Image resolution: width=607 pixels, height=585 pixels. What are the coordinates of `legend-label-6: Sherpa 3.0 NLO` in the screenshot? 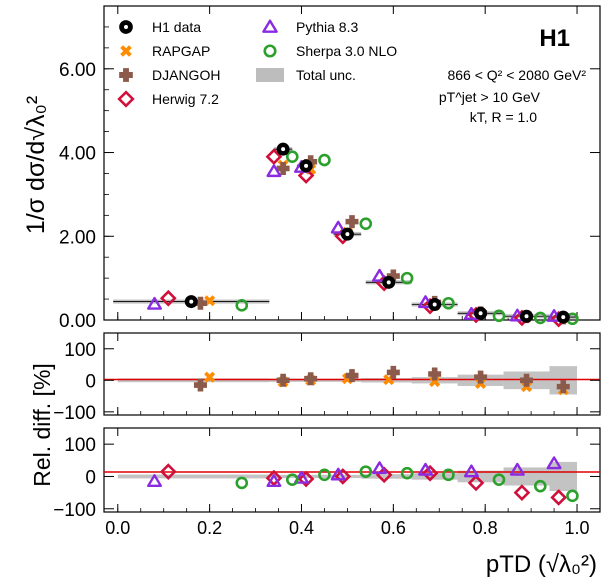 It's located at (346, 51).